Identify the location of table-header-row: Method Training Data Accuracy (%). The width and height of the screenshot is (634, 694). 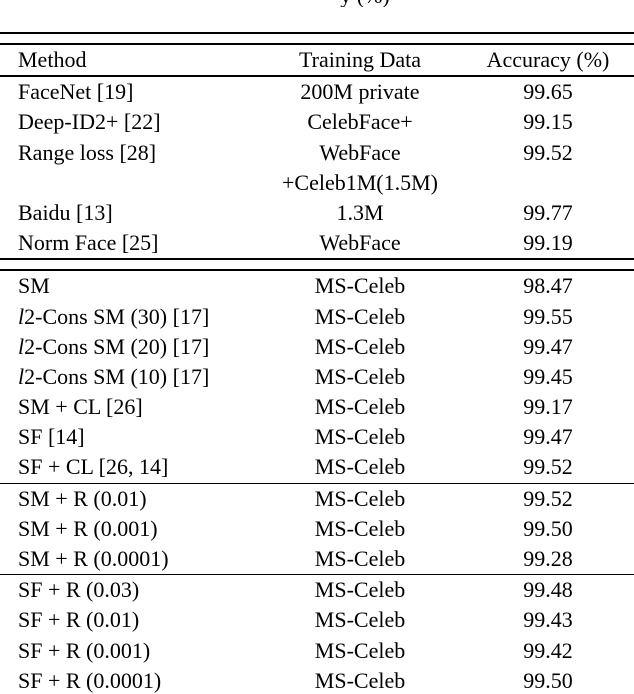
(317, 60).